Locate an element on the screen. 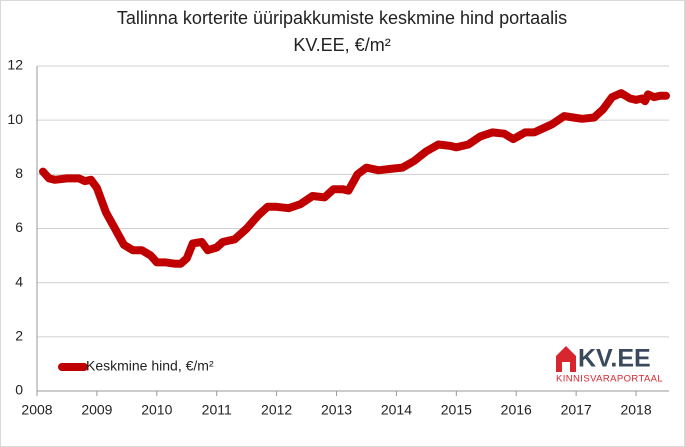 This screenshot has height=447, width=685. x-tick-label: 2014 is located at coordinates (396, 410).